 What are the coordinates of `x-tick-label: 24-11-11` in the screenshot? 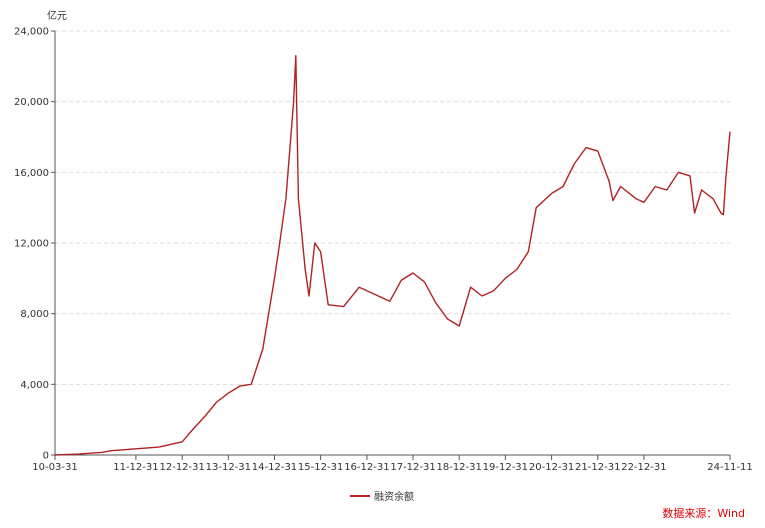 It's located at (729, 467).